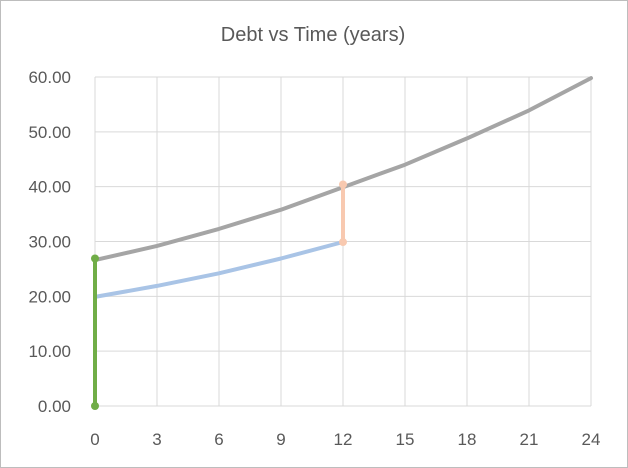 This screenshot has height=468, width=628. I want to click on y-tick-label: 0.00, so click(54, 406).